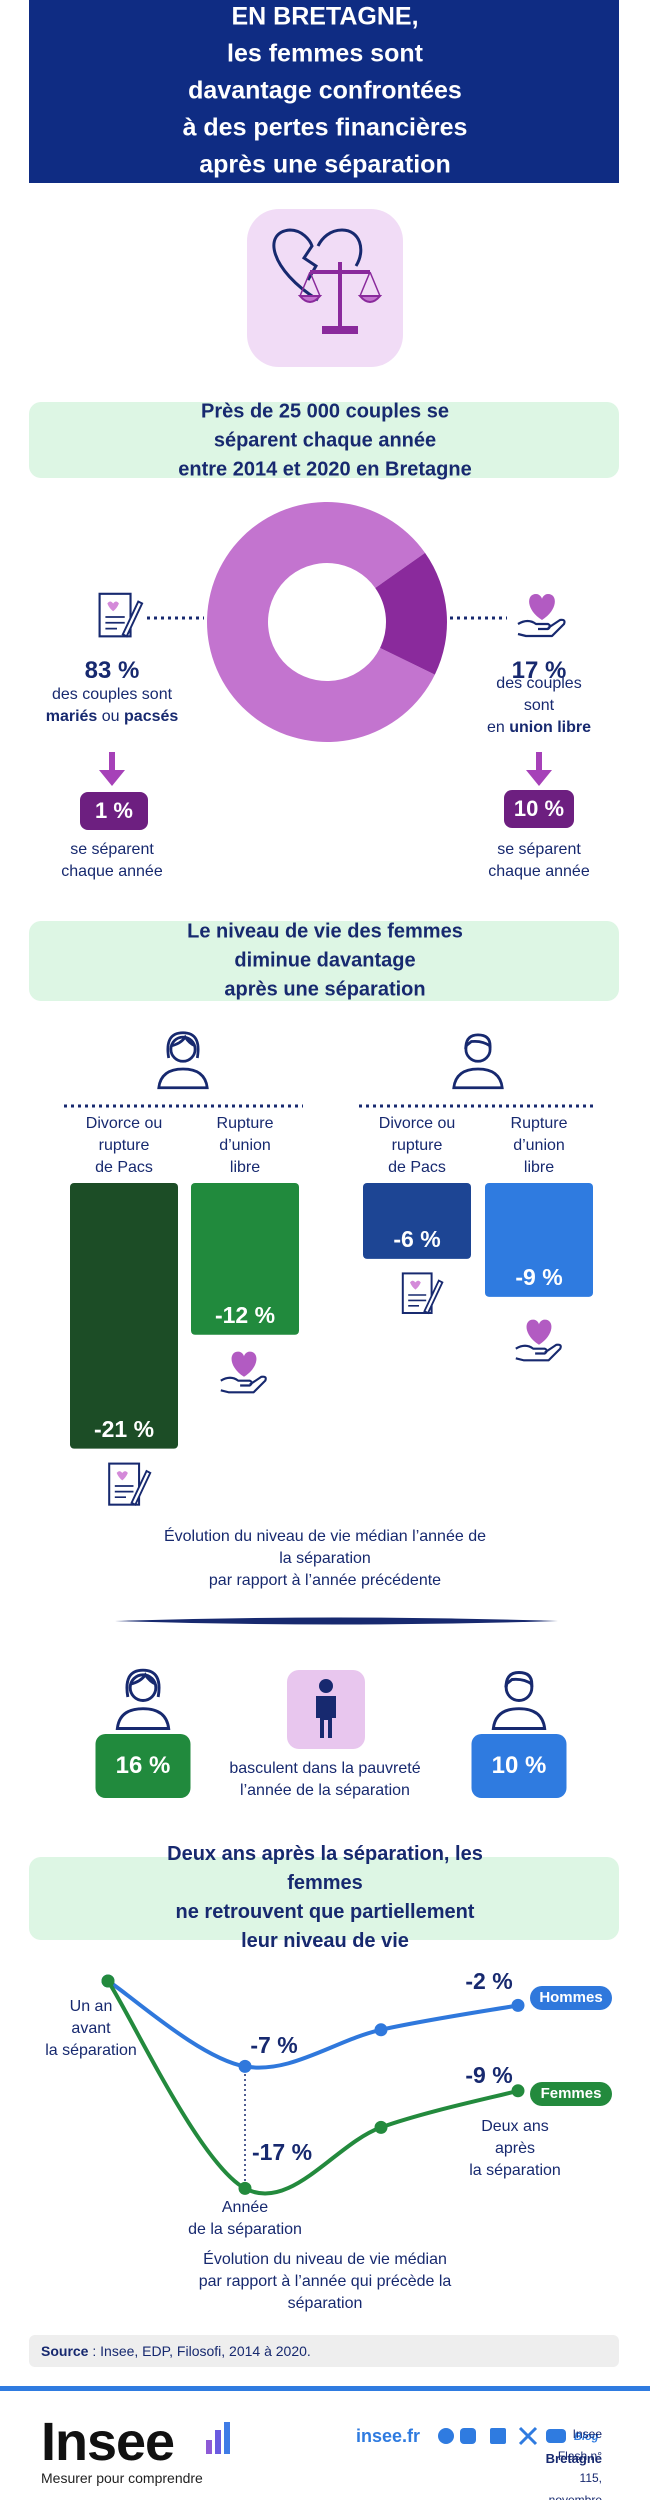 The image size is (650, 2500). Describe the element at coordinates (571, 1998) in the screenshot. I see `legend-entry: Hommes` at that location.